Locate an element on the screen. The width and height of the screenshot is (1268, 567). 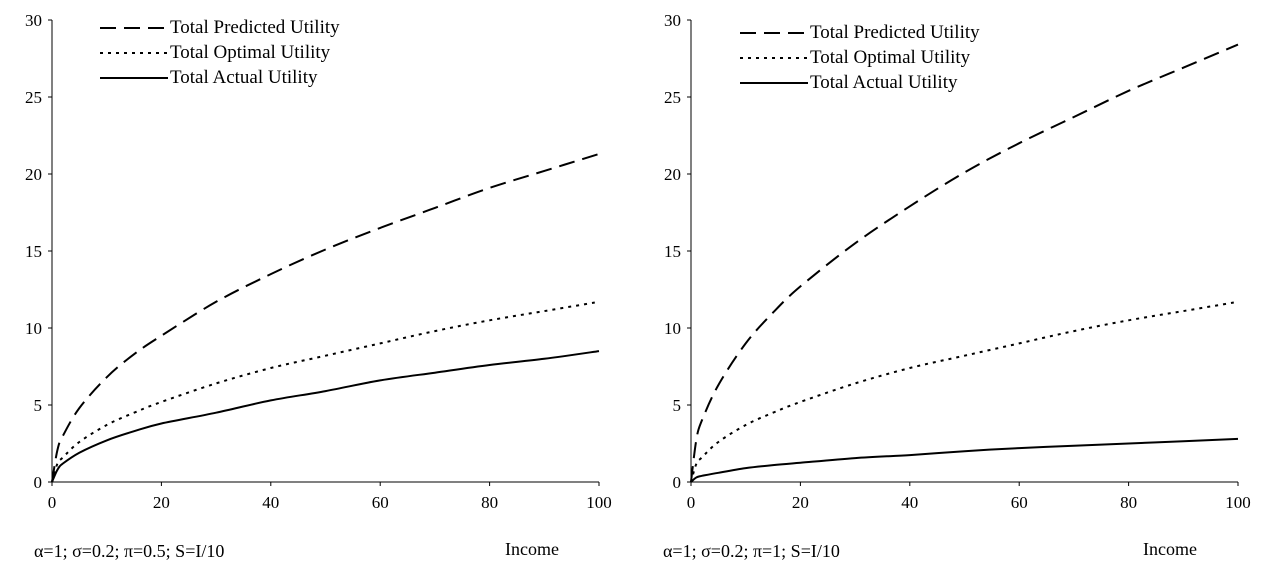
parameter-label: α=1; σ=0.2; π=1; S=I/10 is located at coordinates (751, 551).